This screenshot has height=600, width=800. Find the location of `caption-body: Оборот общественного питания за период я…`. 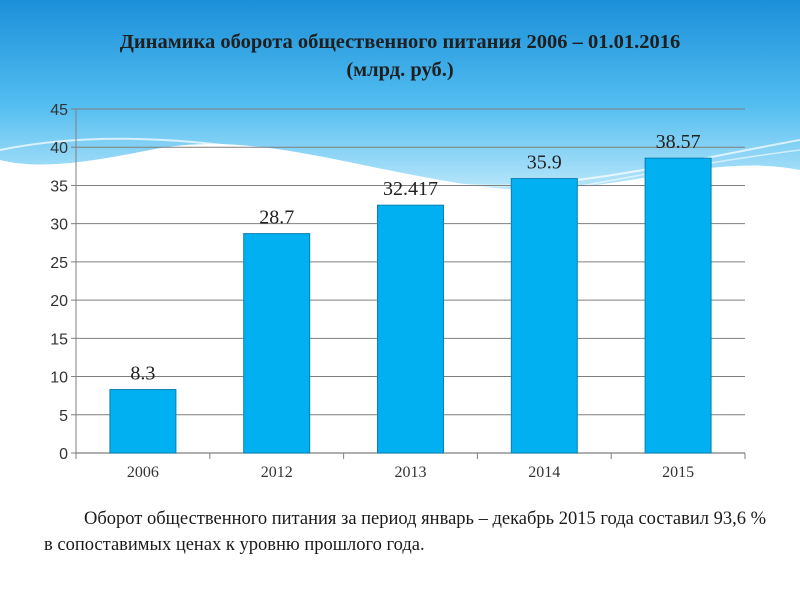

caption-body: Оборот общественного питания за период я… is located at coordinates (405, 532).